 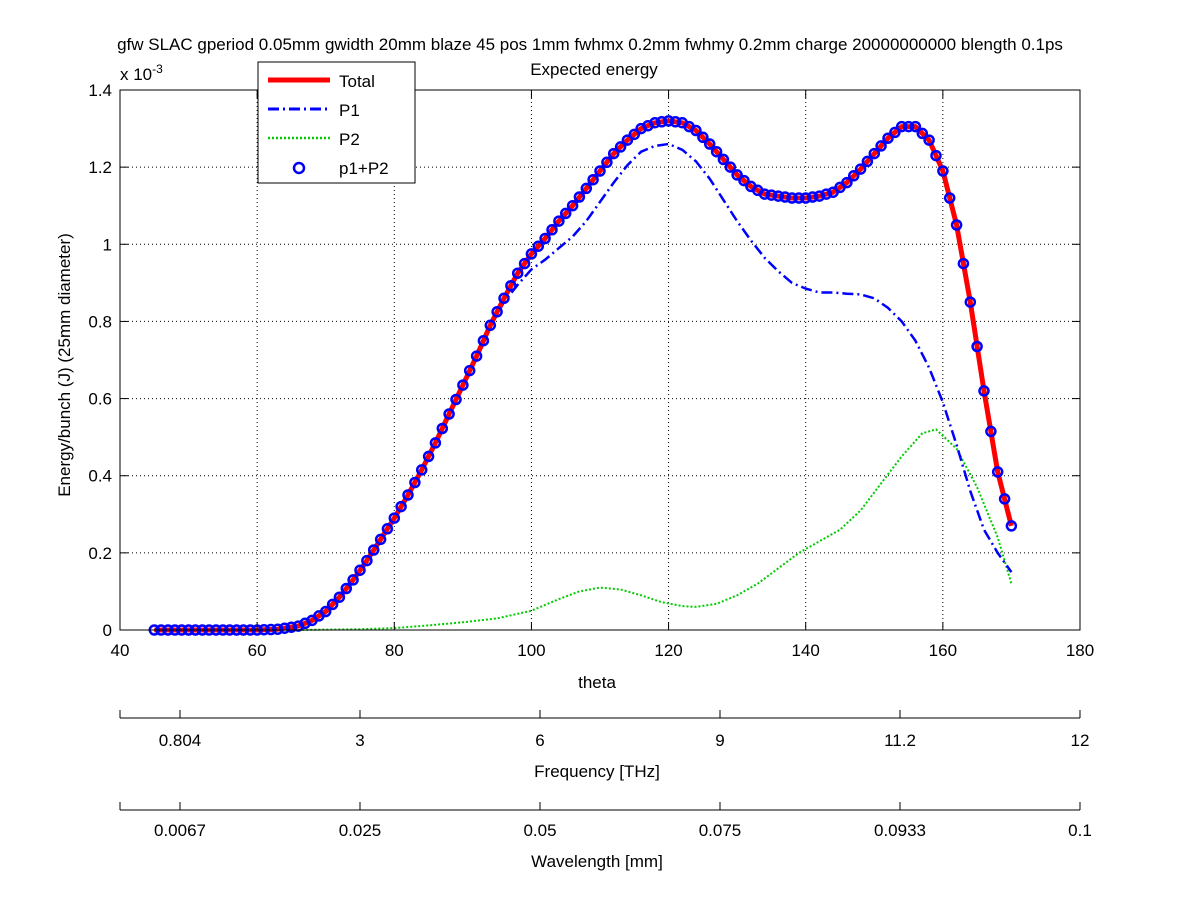 What do you see at coordinates (64, 365) in the screenshot?
I see `y-axis-label: Energy/bunch (J) (25mm diameter)` at bounding box center [64, 365].